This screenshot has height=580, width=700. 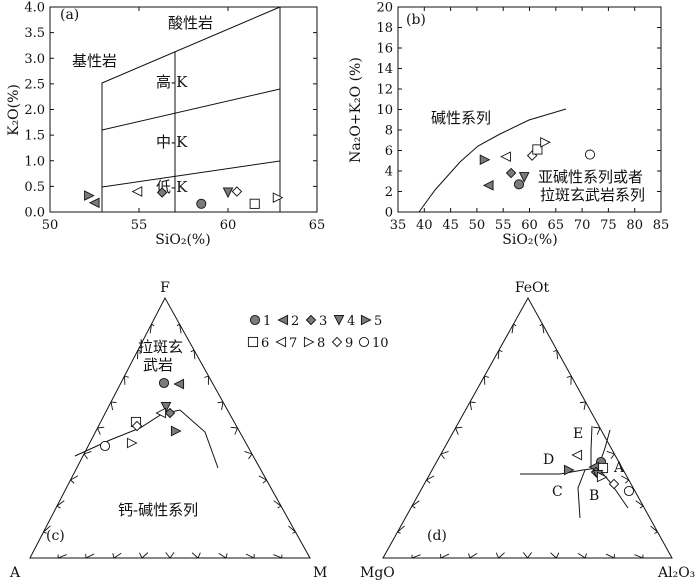 I want to click on panel-b-x-label: SiO₂(%), so click(x=529, y=240).